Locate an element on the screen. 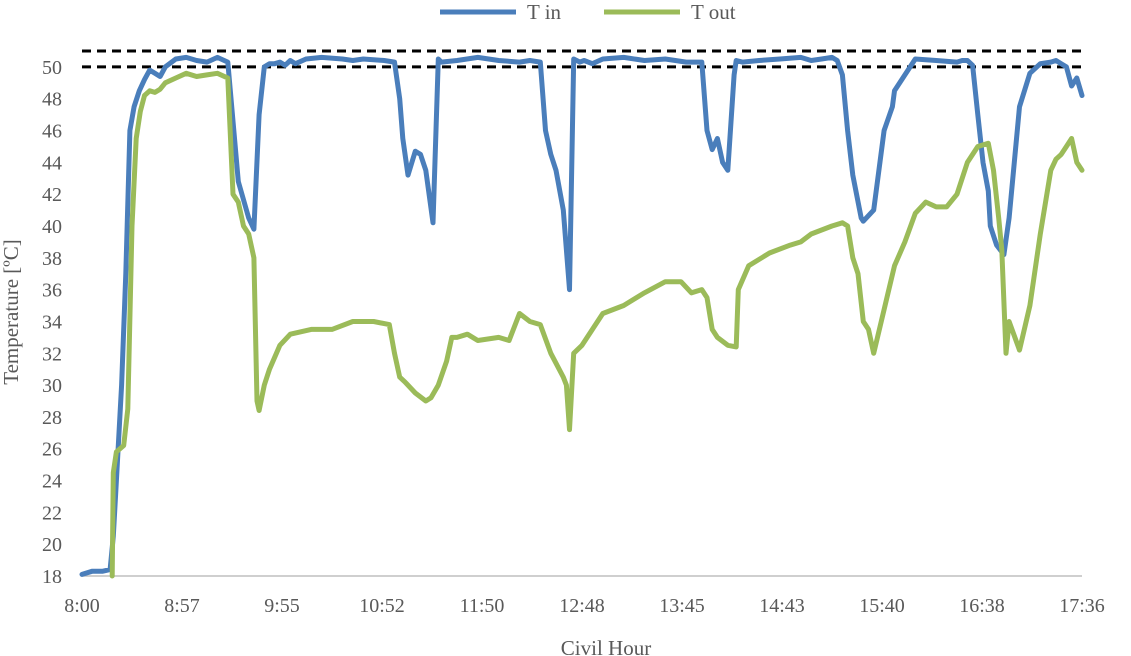 The width and height of the screenshot is (1131, 656). x-tick-label: 12:48 is located at coordinates (582, 606).